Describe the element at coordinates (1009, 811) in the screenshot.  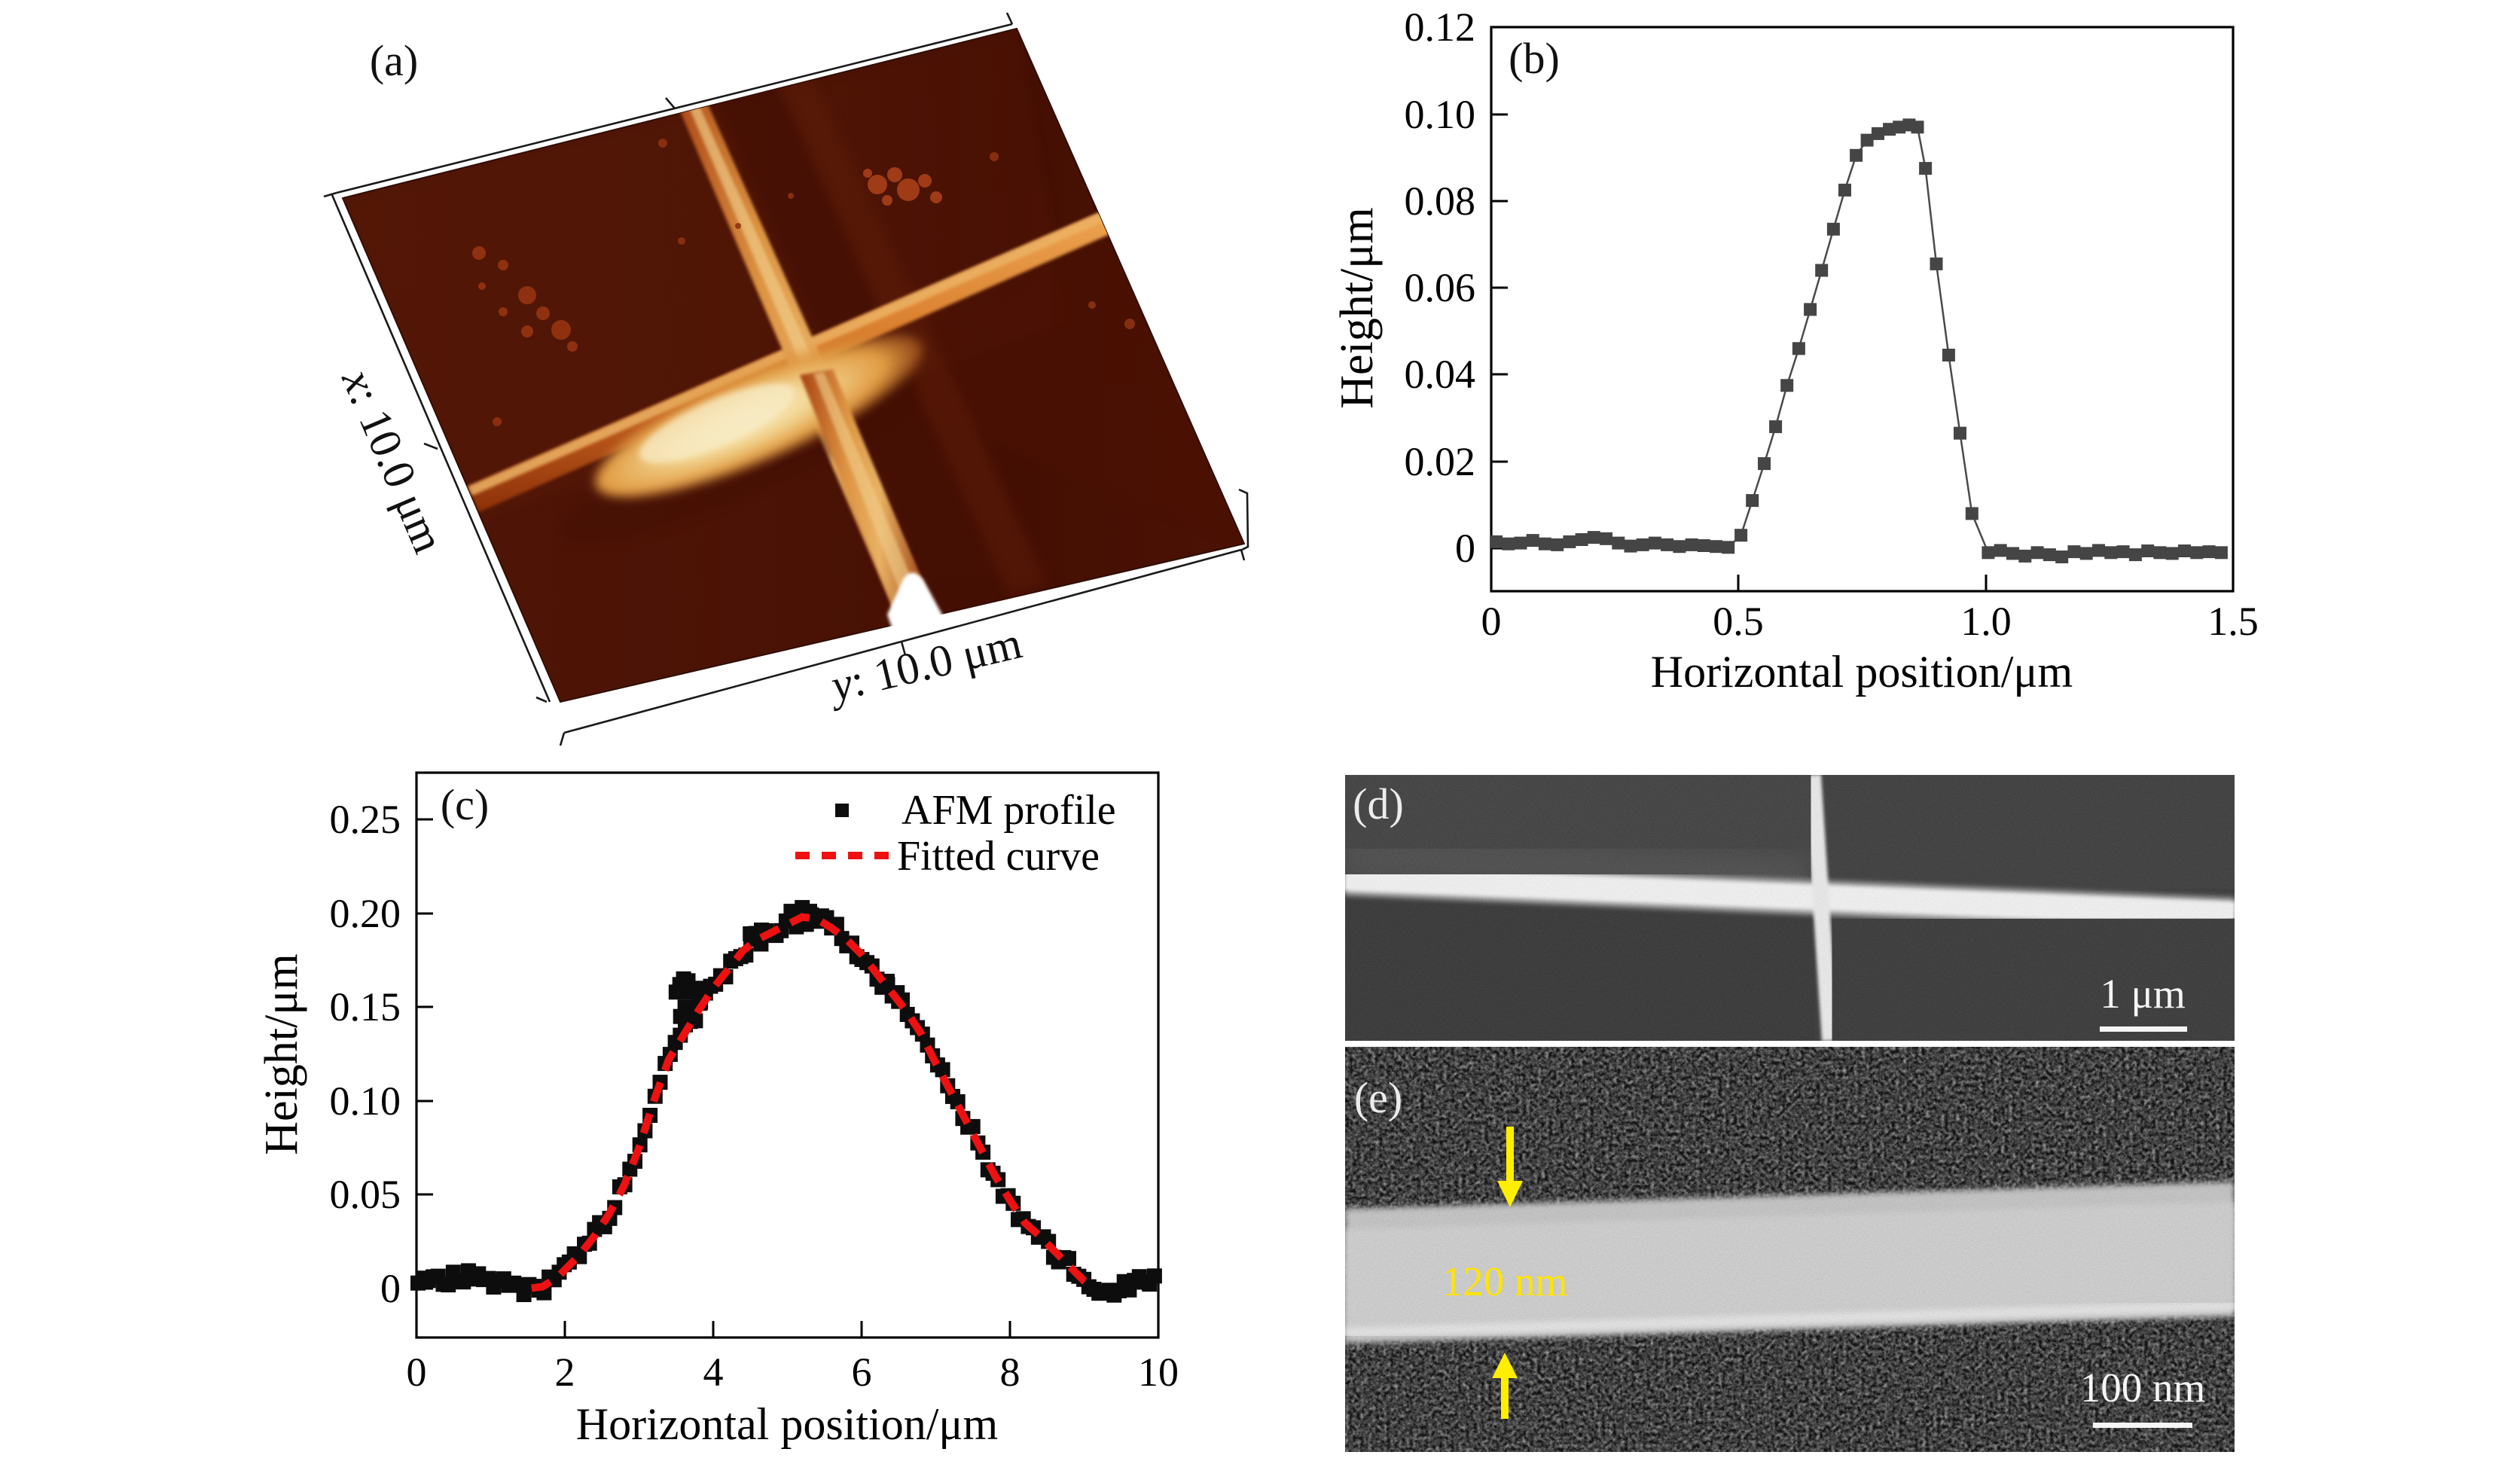
I see `svg-text: AFM profile` at that location.